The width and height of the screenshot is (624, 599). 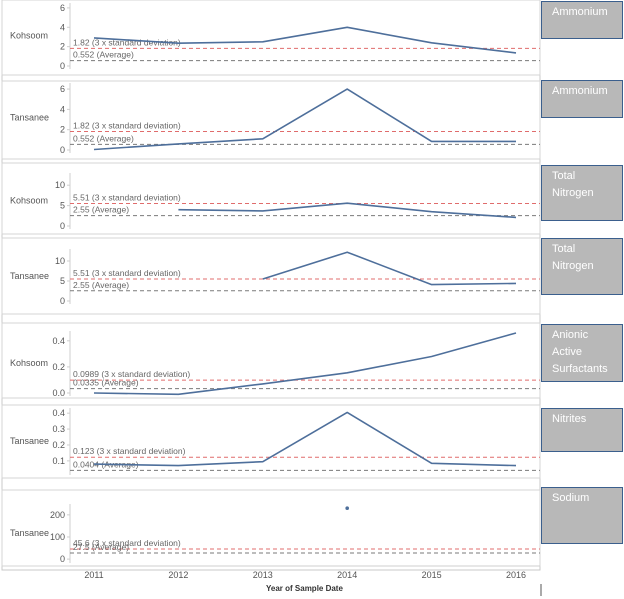 I want to click on stddev-reference-label: 45.6 (3 x standard deviation), so click(x=127, y=543).